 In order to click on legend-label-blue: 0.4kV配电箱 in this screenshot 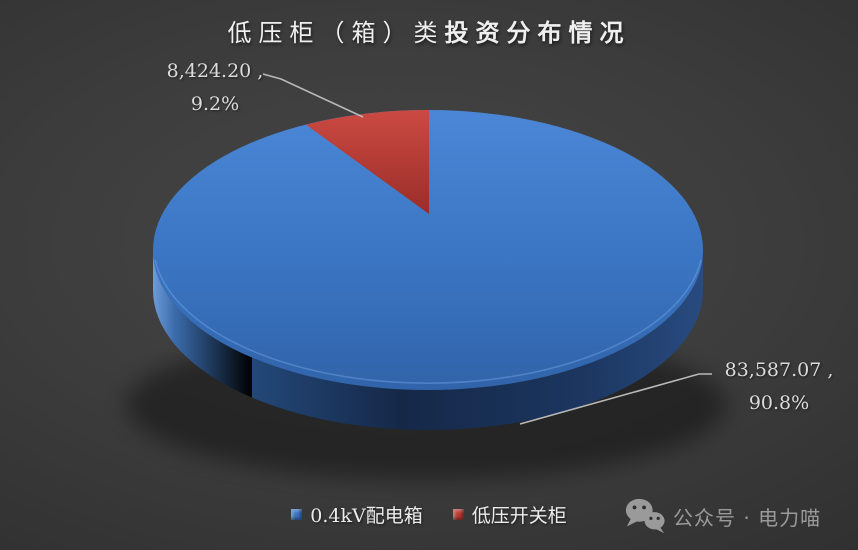, I will do `click(366, 516)`.